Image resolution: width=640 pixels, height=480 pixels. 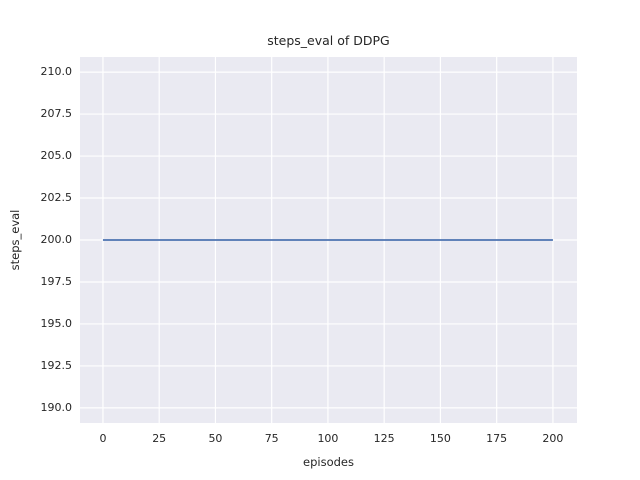 What do you see at coordinates (56, 239) in the screenshot?
I see `y-tick-label: 200.0` at bounding box center [56, 239].